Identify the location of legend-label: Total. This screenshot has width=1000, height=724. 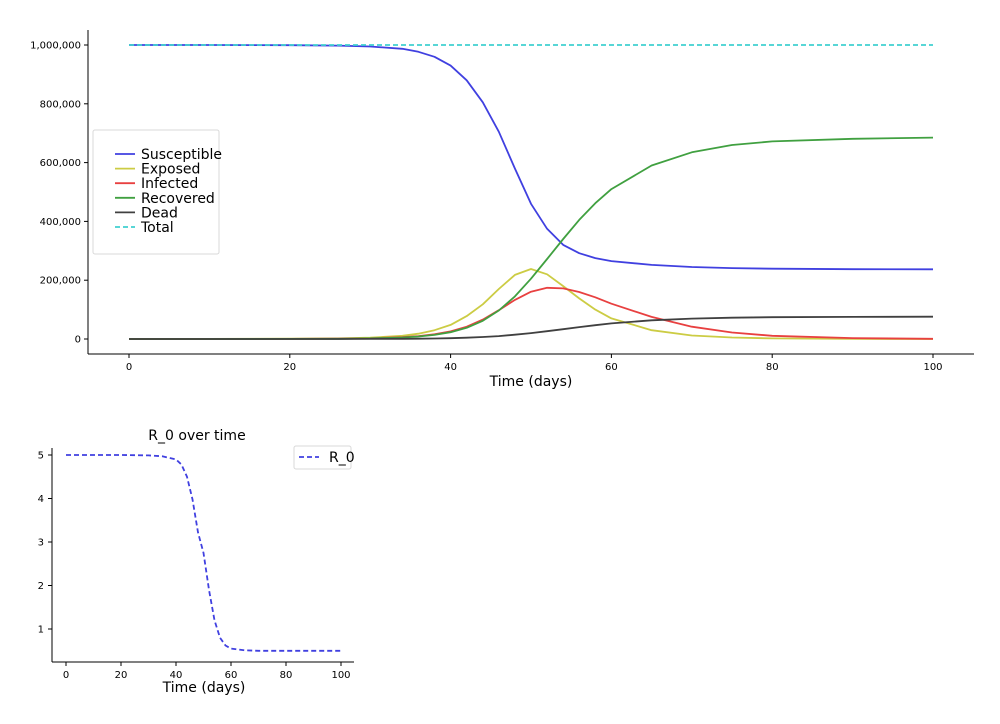
(157, 228).